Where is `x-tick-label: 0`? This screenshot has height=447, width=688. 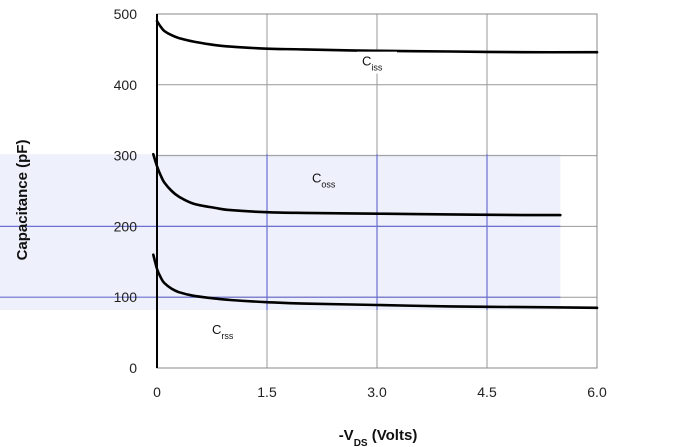 x-tick-label: 0 is located at coordinates (157, 392).